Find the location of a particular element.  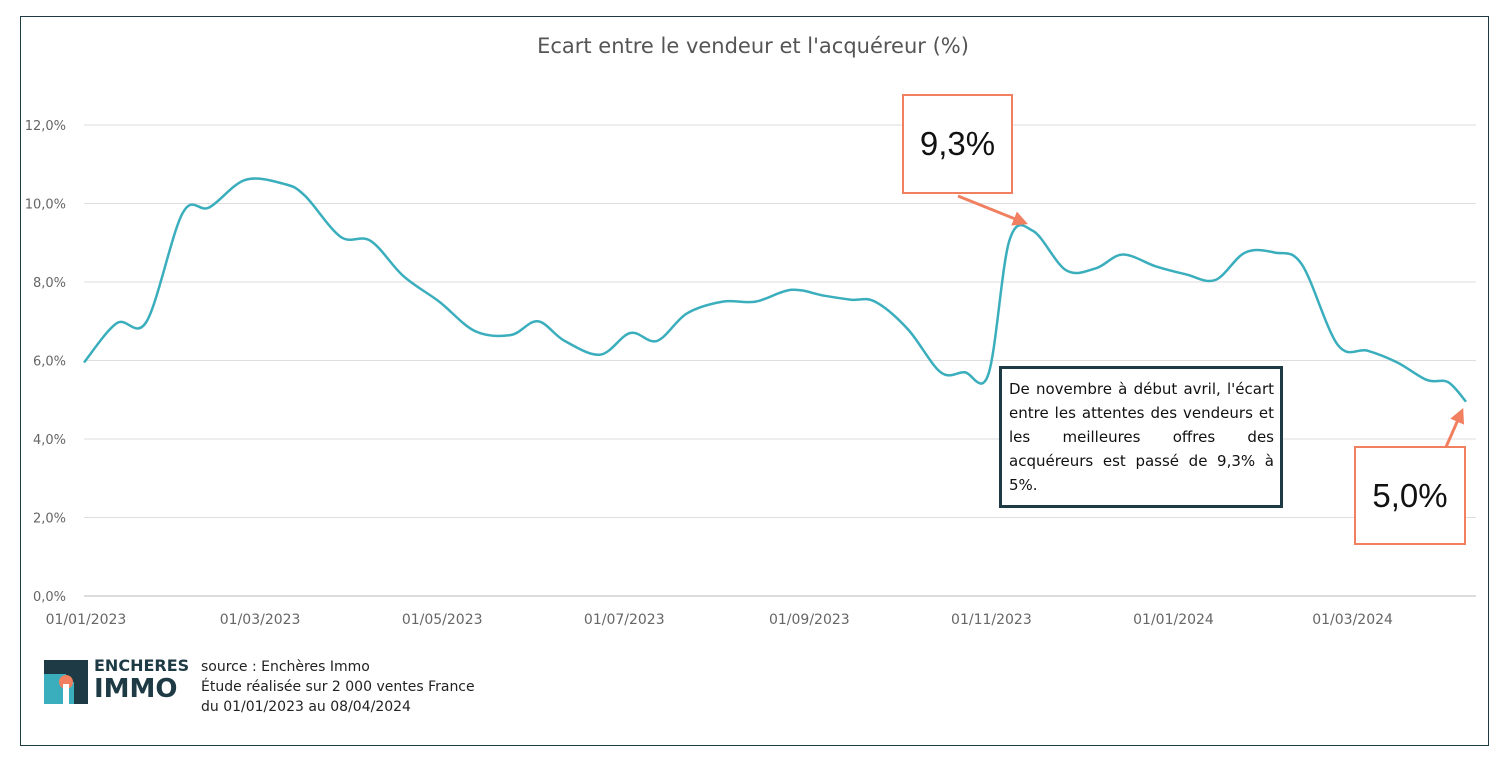

x-tick-label: 01/05/2023 is located at coordinates (442, 620).